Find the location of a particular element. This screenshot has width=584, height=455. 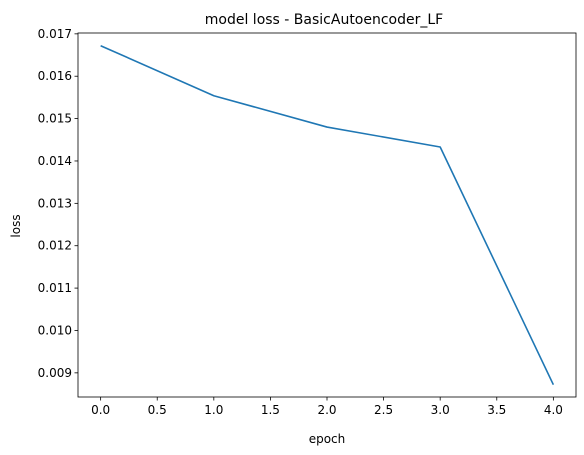

x-tick-label: 3.0 is located at coordinates (440, 410).